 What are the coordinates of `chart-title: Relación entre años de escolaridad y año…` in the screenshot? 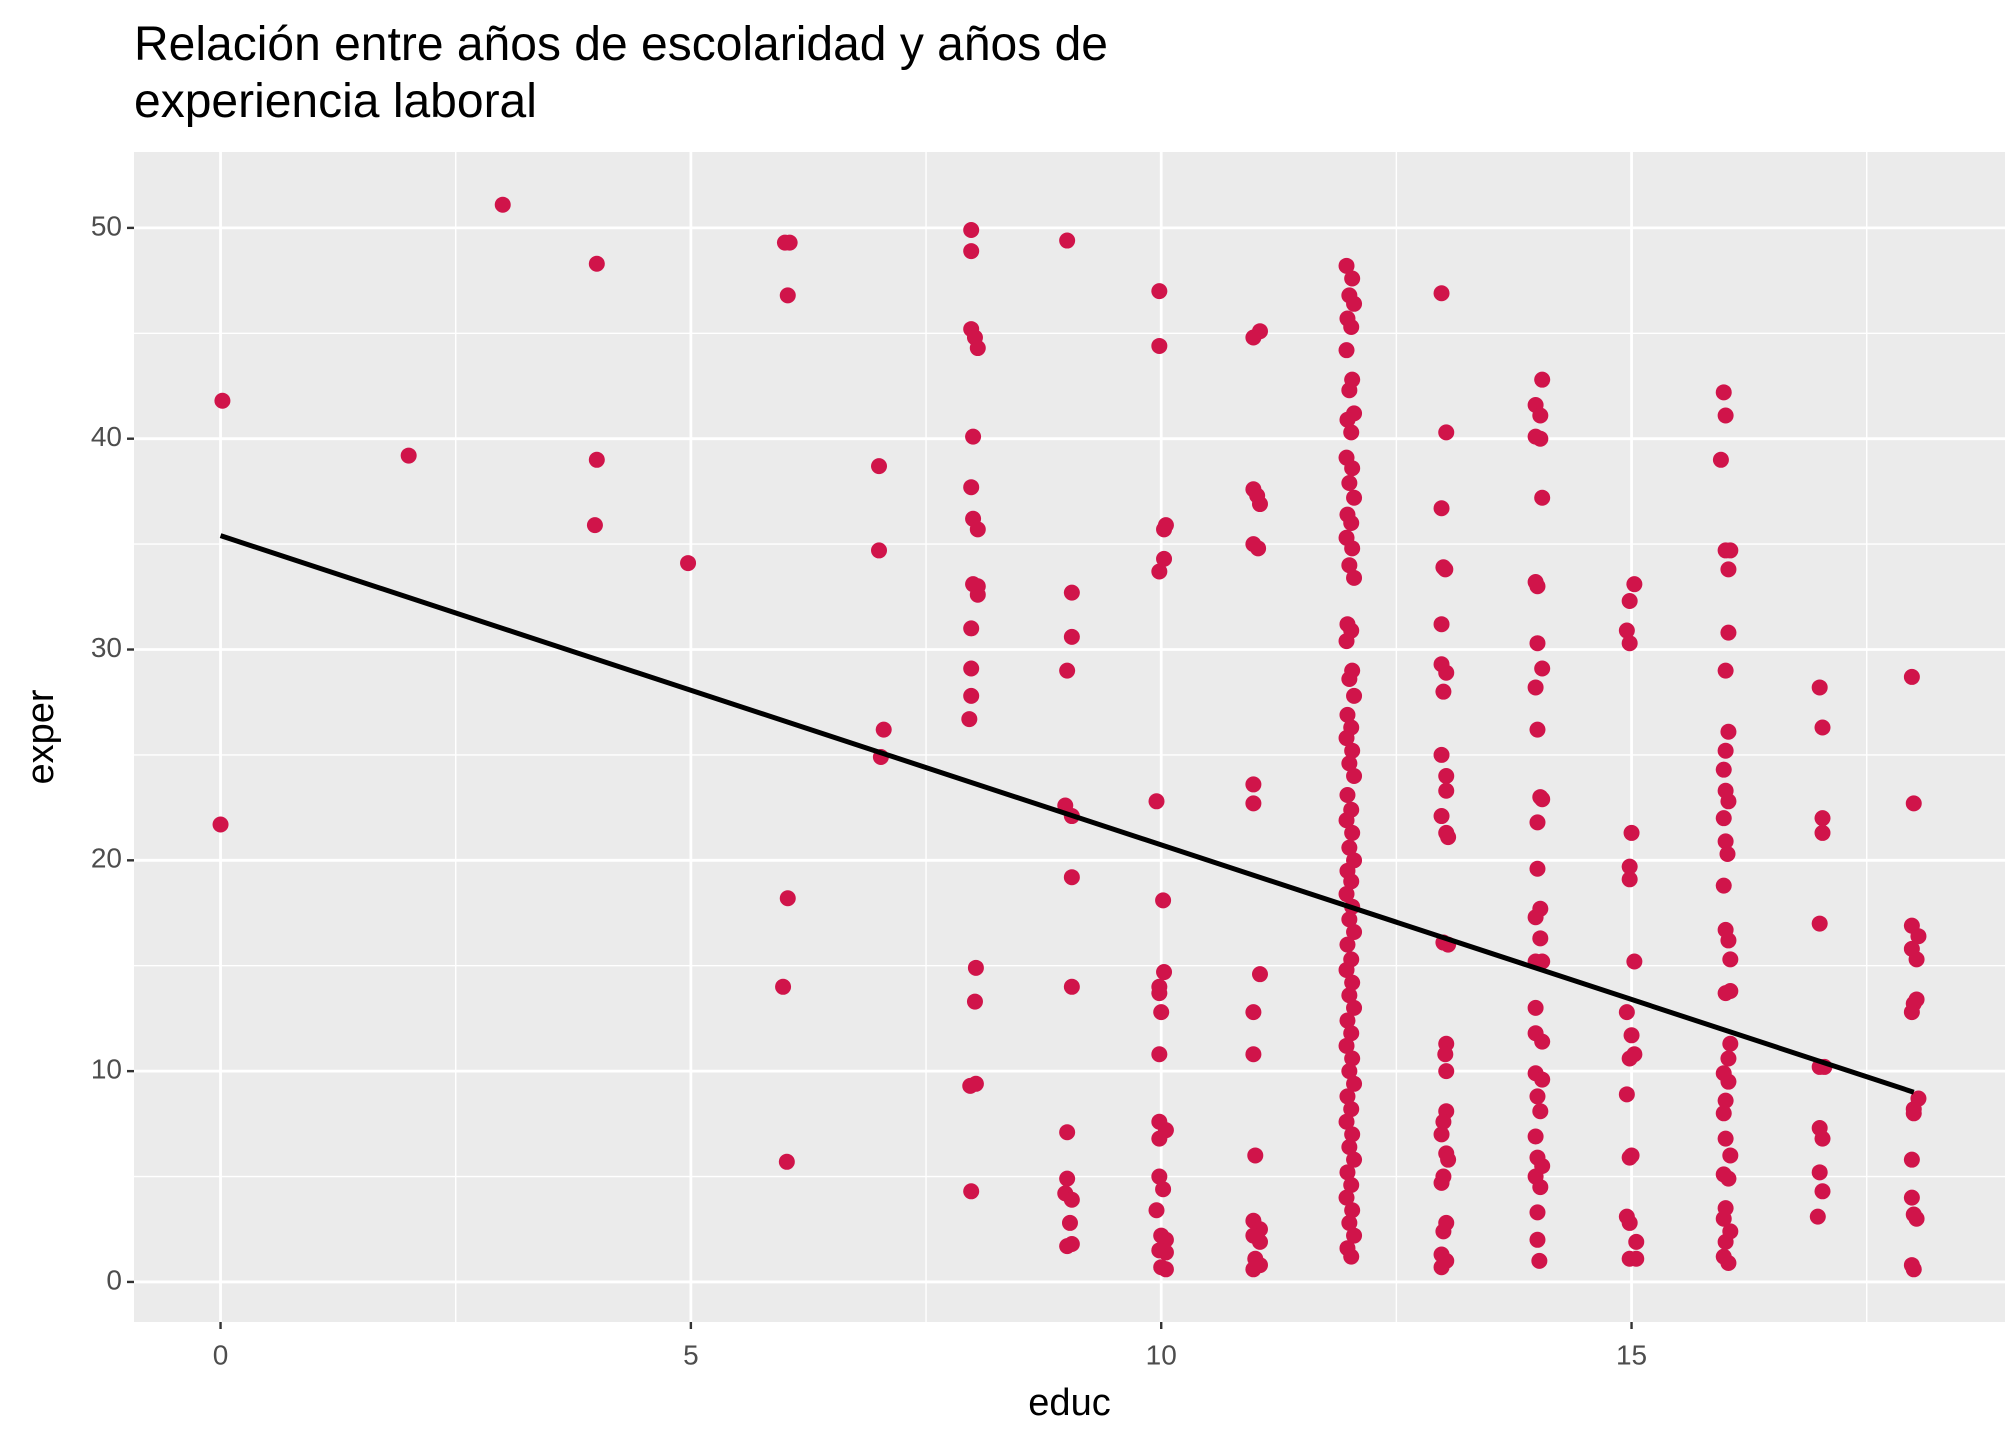 It's located at (621, 44).